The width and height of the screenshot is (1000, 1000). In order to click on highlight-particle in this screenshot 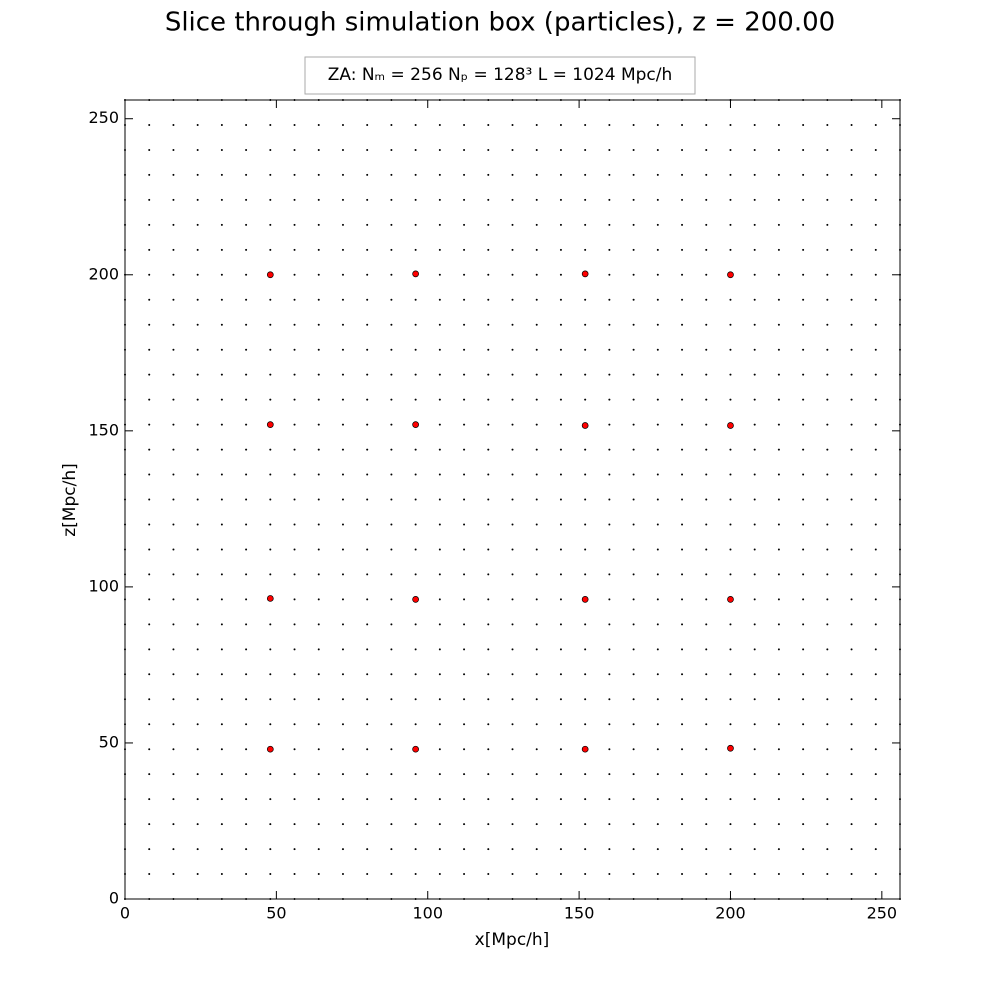, I will do `click(415, 274)`.